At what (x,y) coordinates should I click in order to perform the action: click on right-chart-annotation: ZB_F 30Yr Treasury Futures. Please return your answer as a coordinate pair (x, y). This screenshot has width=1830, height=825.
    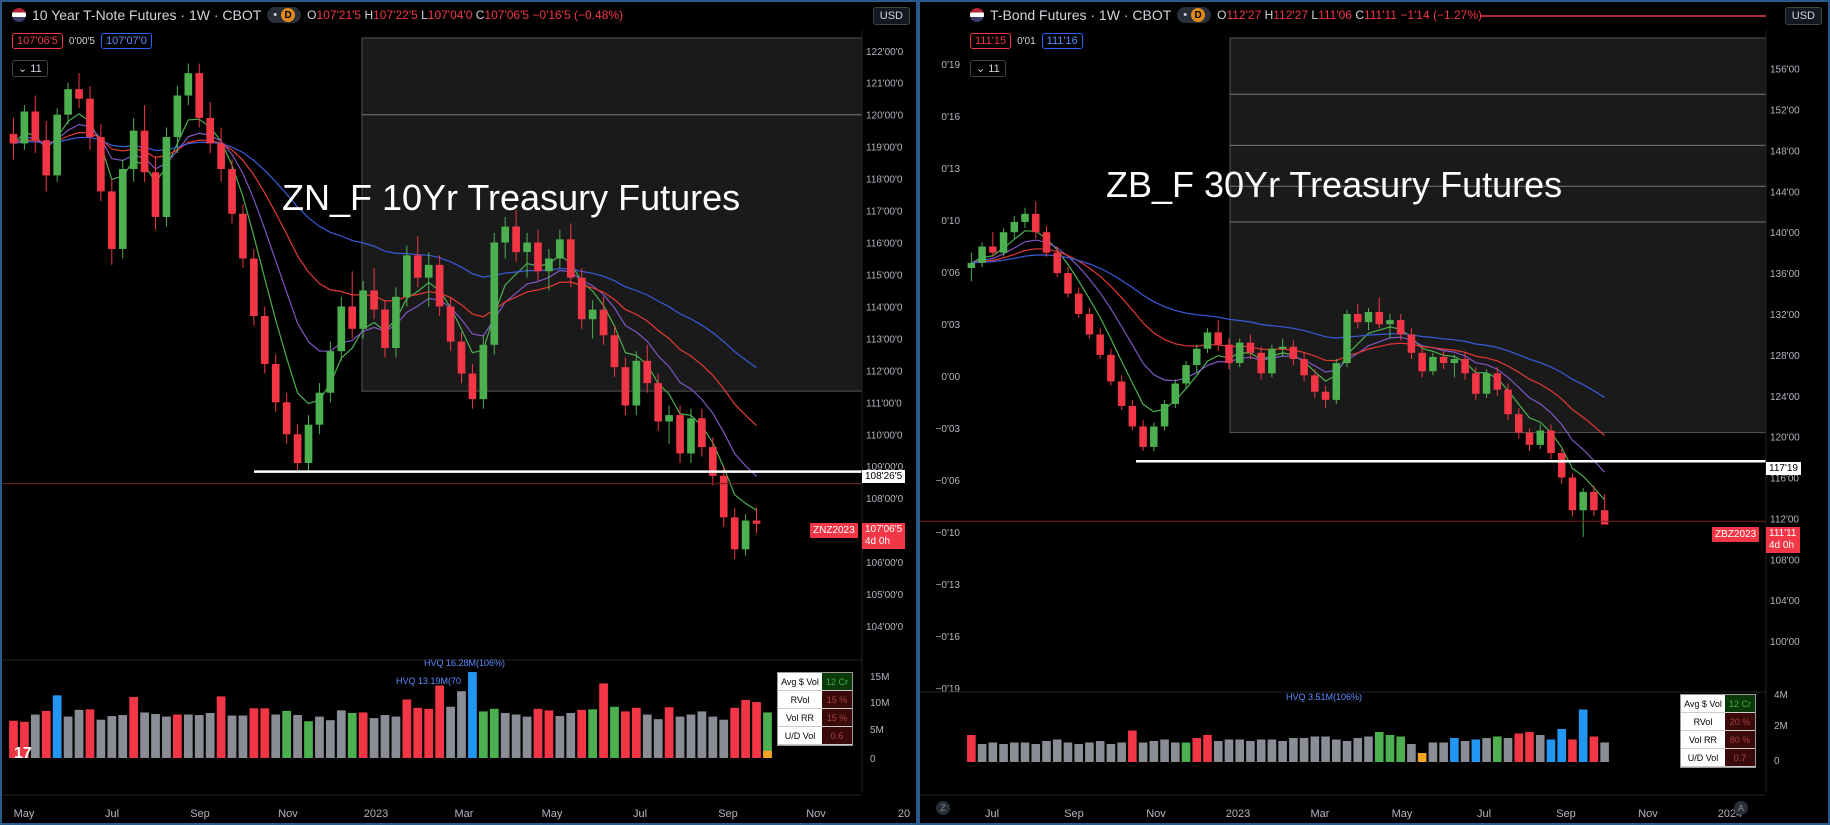
    Looking at the image, I should click on (1334, 184).